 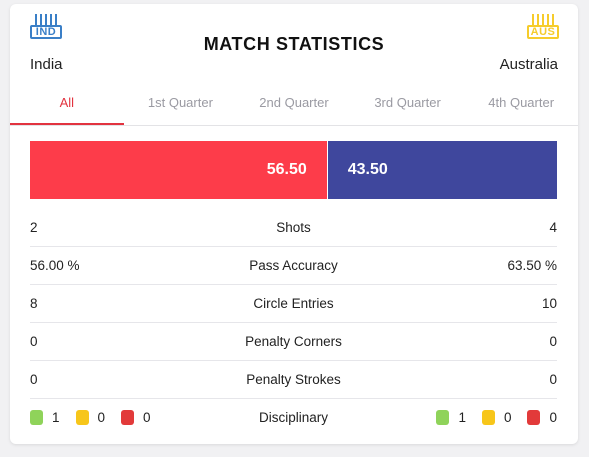 I want to click on stat-row-penalty-corners: 0 Penalty Corners 0, so click(x=293, y=342).